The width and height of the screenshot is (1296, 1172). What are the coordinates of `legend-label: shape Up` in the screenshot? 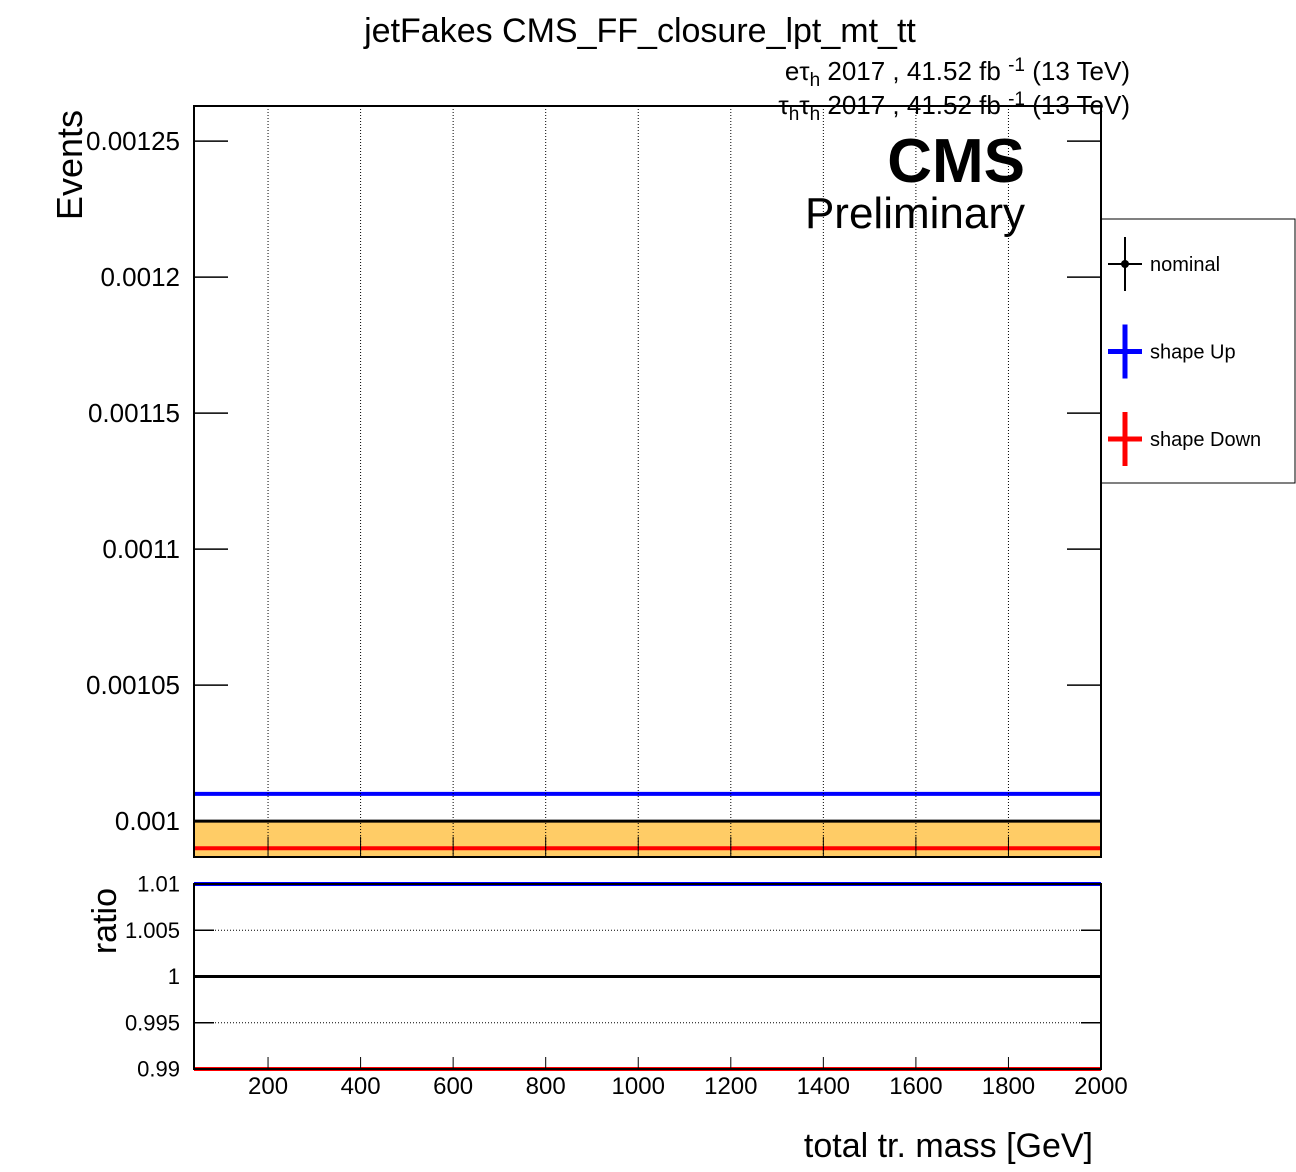 It's located at (1193, 353).